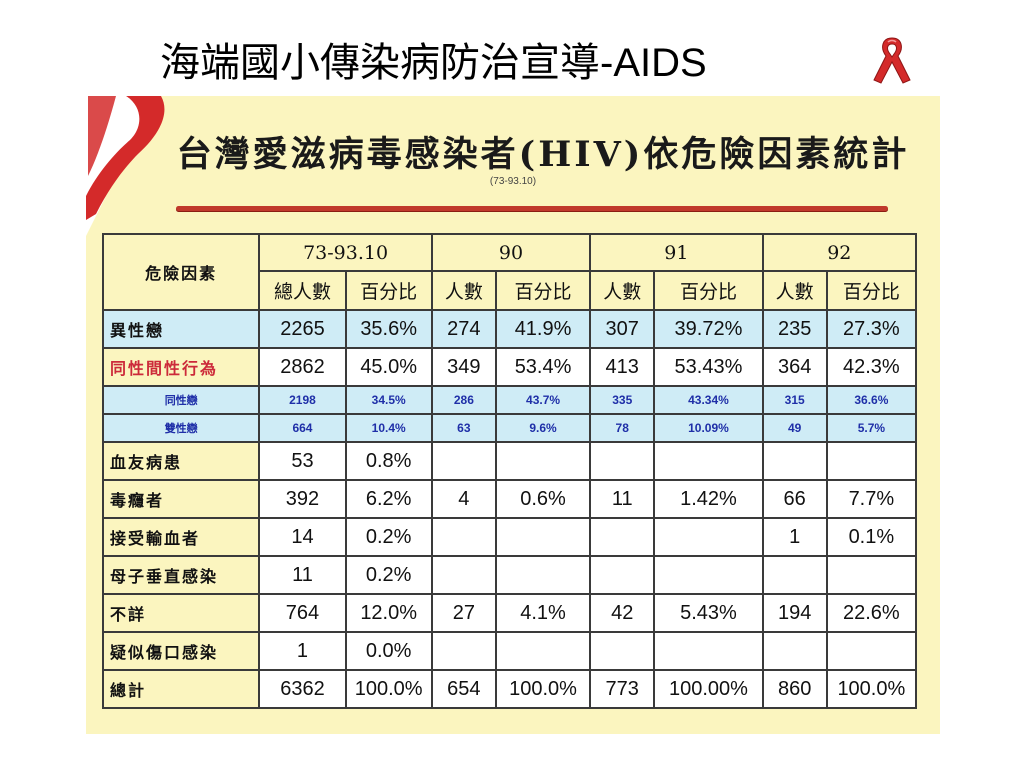 The height and width of the screenshot is (768, 1024). What do you see at coordinates (181, 651) in the screenshot?
I see `row-label: 疑似傷口感染` at bounding box center [181, 651].